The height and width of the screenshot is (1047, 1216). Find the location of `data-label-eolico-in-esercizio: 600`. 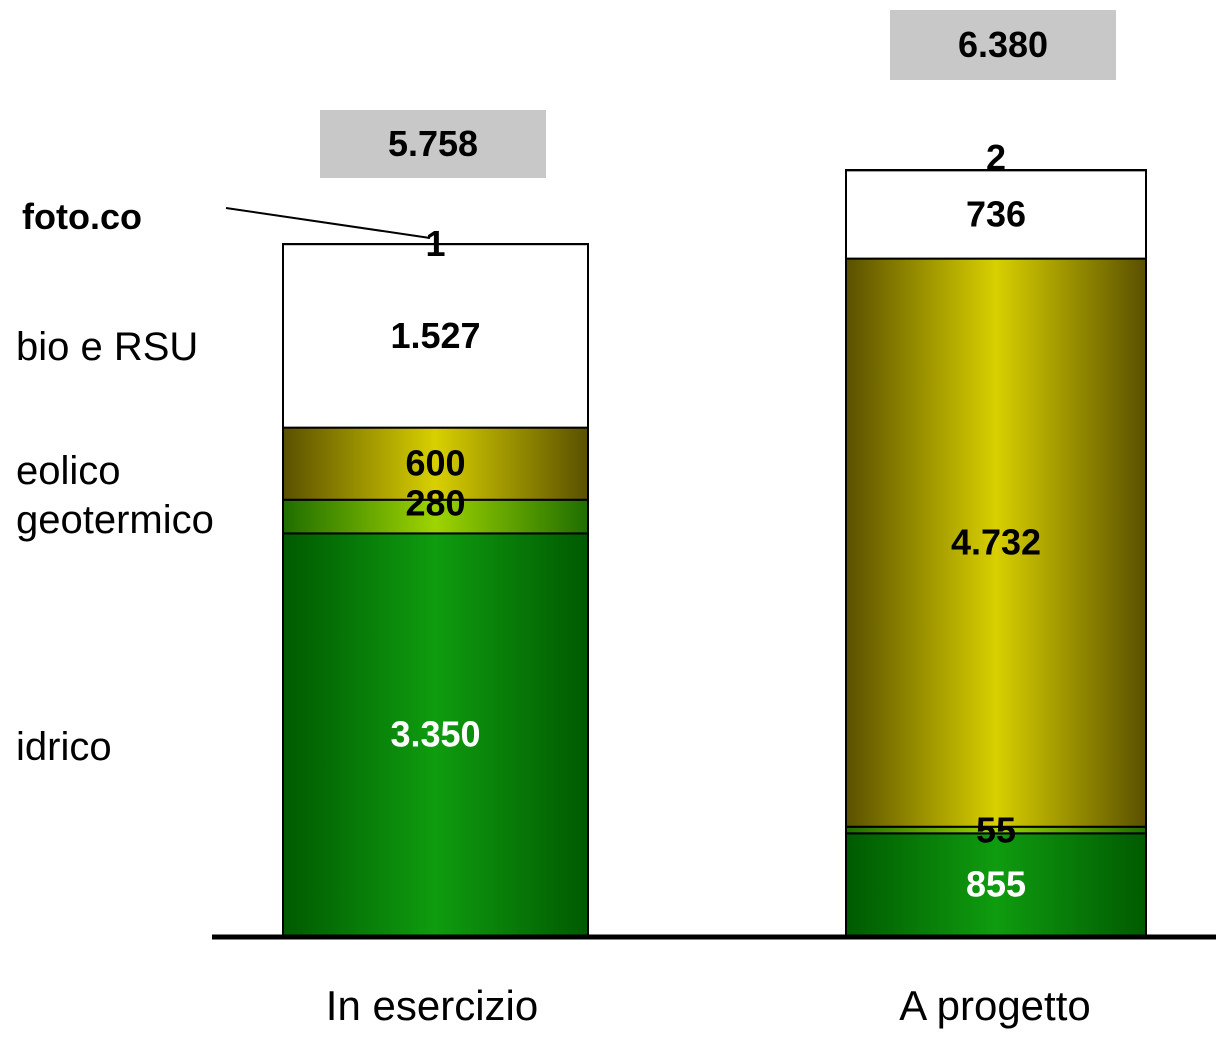

data-label-eolico-in-esercizio: 600 is located at coordinates (435, 463).